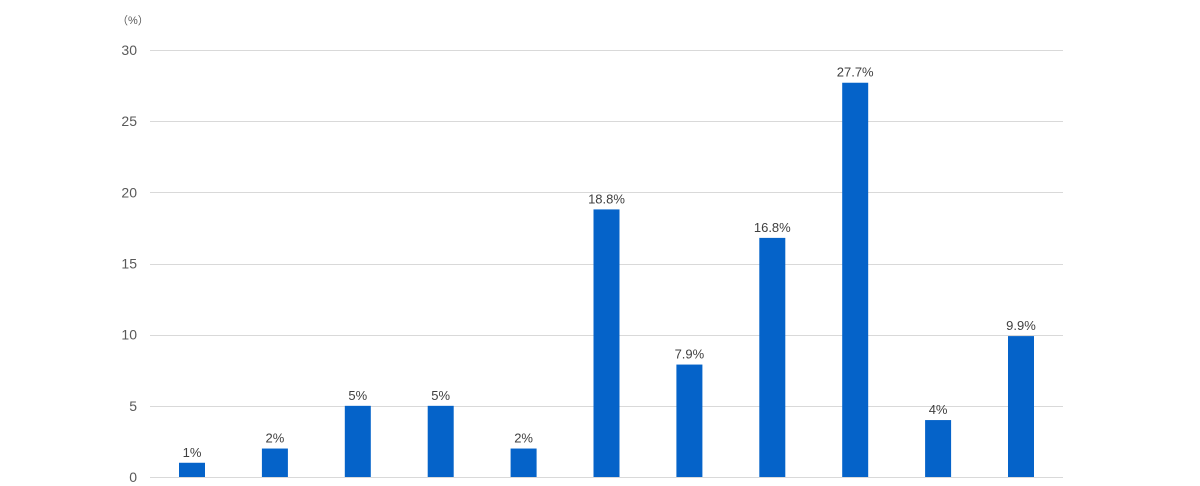 The image size is (1200, 486). I want to click on data-label-4: 5%, so click(440, 395).